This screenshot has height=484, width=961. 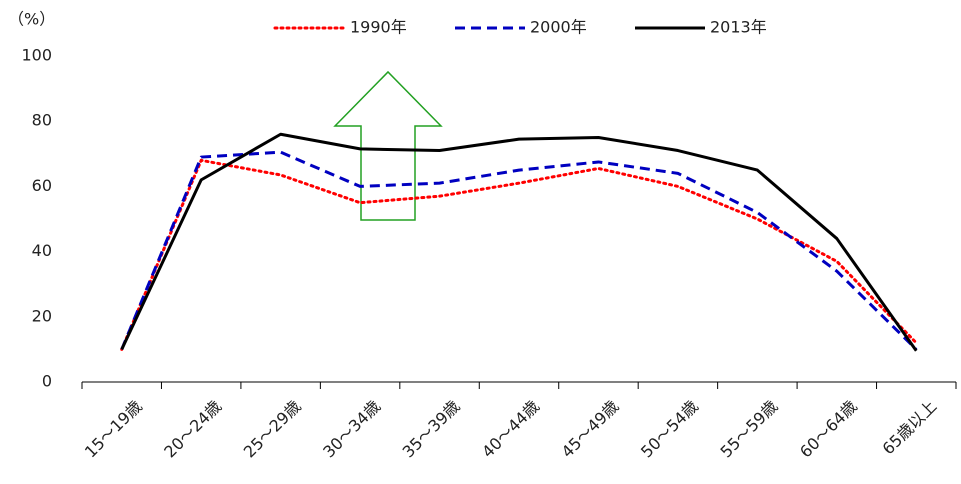 What do you see at coordinates (749, 429) in the screenshot?
I see `x-tick-label: 55～59歳` at bounding box center [749, 429].